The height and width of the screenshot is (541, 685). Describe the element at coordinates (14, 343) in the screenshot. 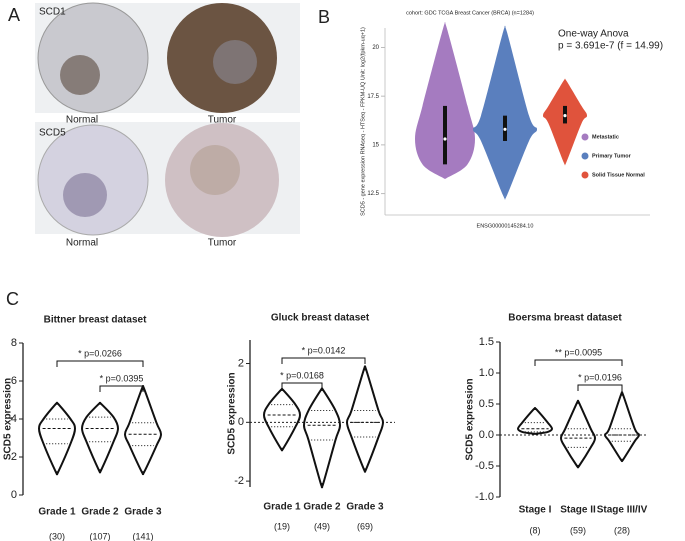

I see `y-tick-label: 8` at that location.